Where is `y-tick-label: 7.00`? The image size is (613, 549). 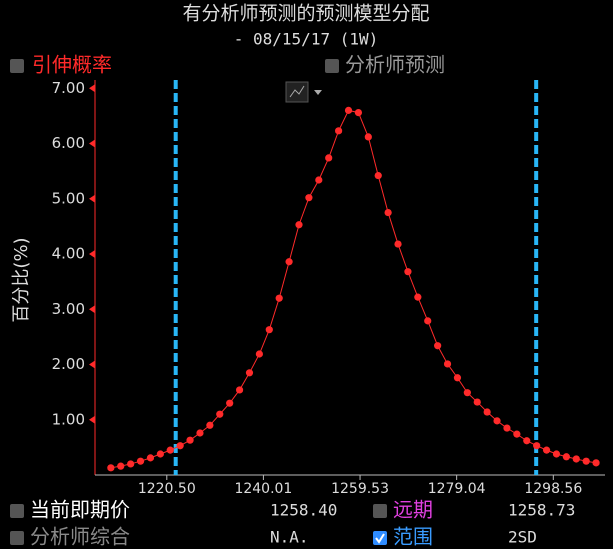 y-tick-label: 7.00 is located at coordinates (68, 88).